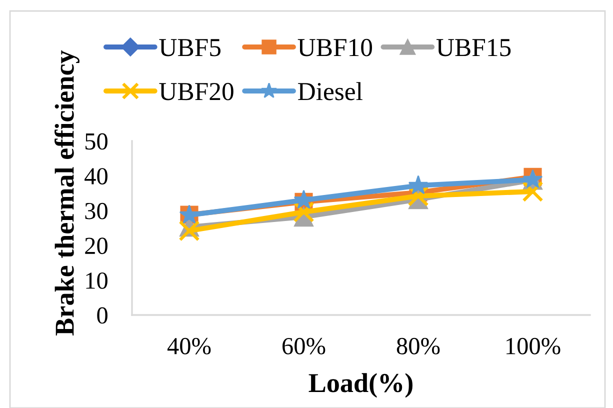  What do you see at coordinates (96, 211) in the screenshot?
I see `y-tick-label: 30` at bounding box center [96, 211].